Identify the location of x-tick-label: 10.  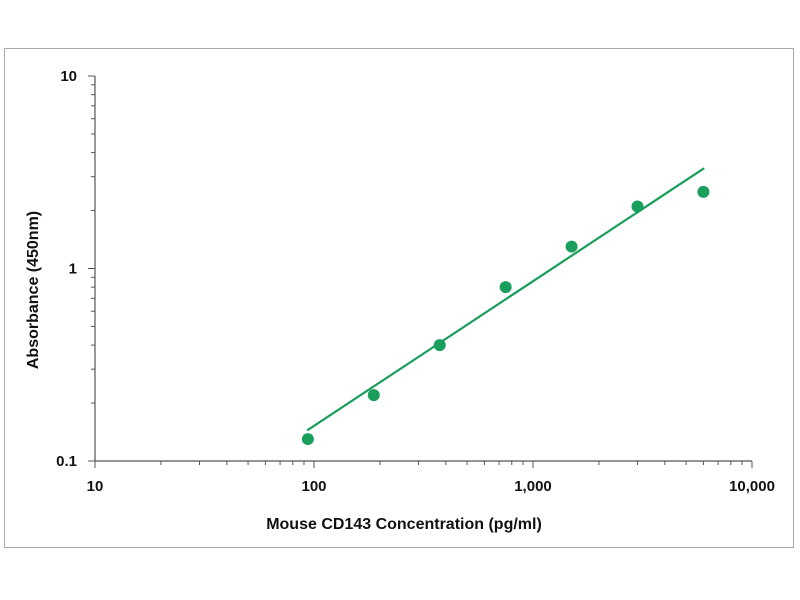
(95, 486).